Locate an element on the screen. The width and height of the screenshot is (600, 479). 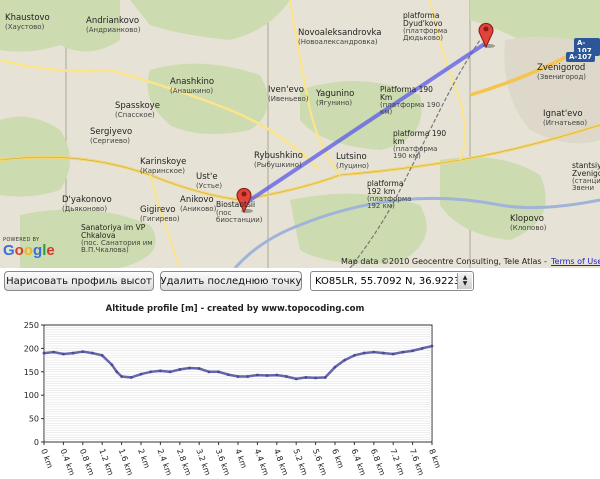
dataset-select-value: KO85LR, 55.7092 N, 36.9223 E is located at coordinates (392, 281).